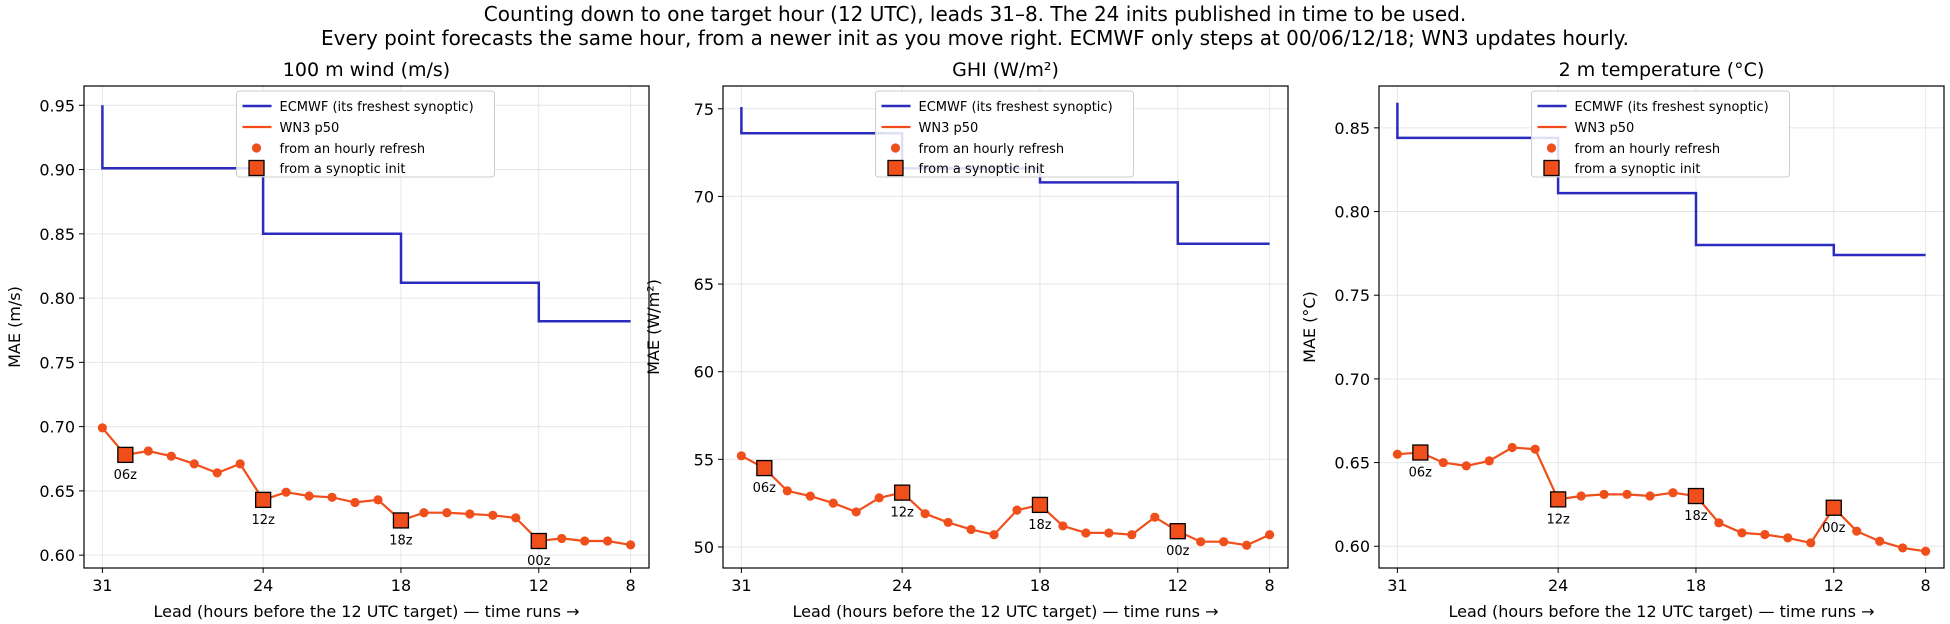  What do you see at coordinates (57, 234) in the screenshot?
I see `y-tick-label: 0.85` at bounding box center [57, 234].